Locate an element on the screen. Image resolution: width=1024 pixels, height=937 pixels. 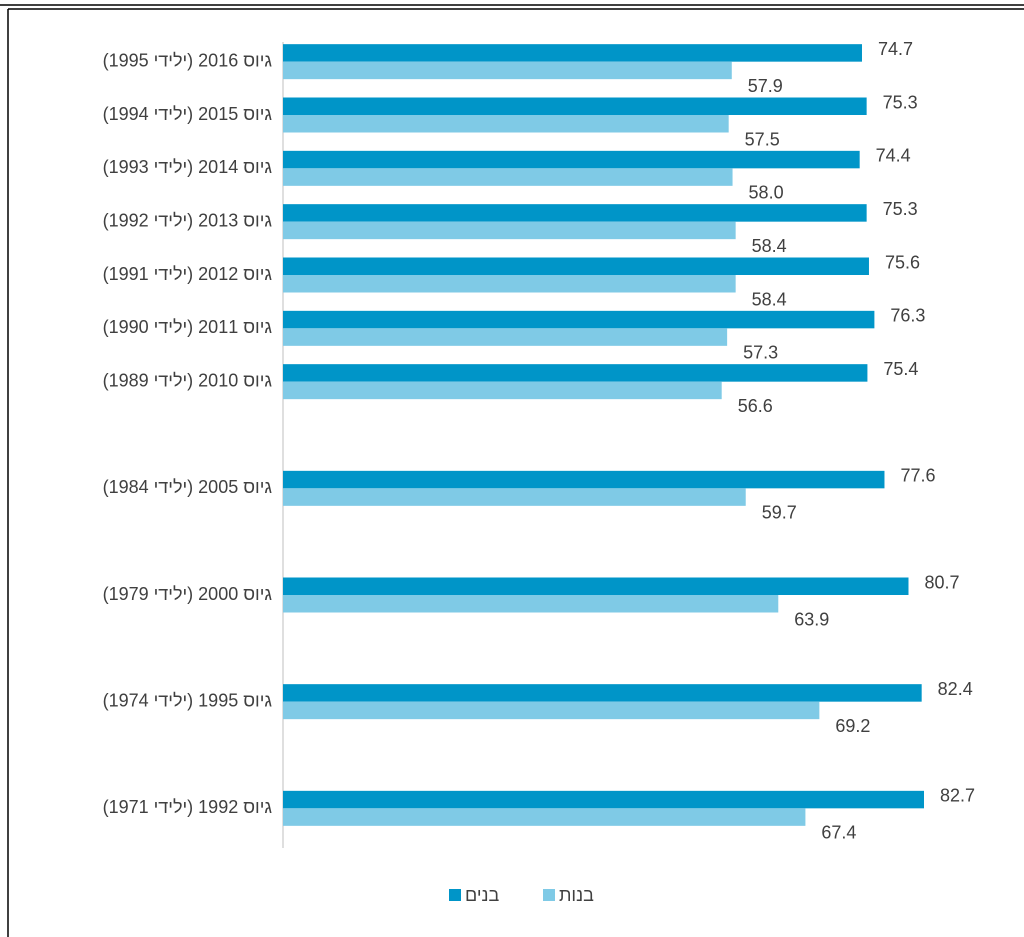
category-label: גיוס 2012 (ילידי 1991) is located at coordinates (188, 274).